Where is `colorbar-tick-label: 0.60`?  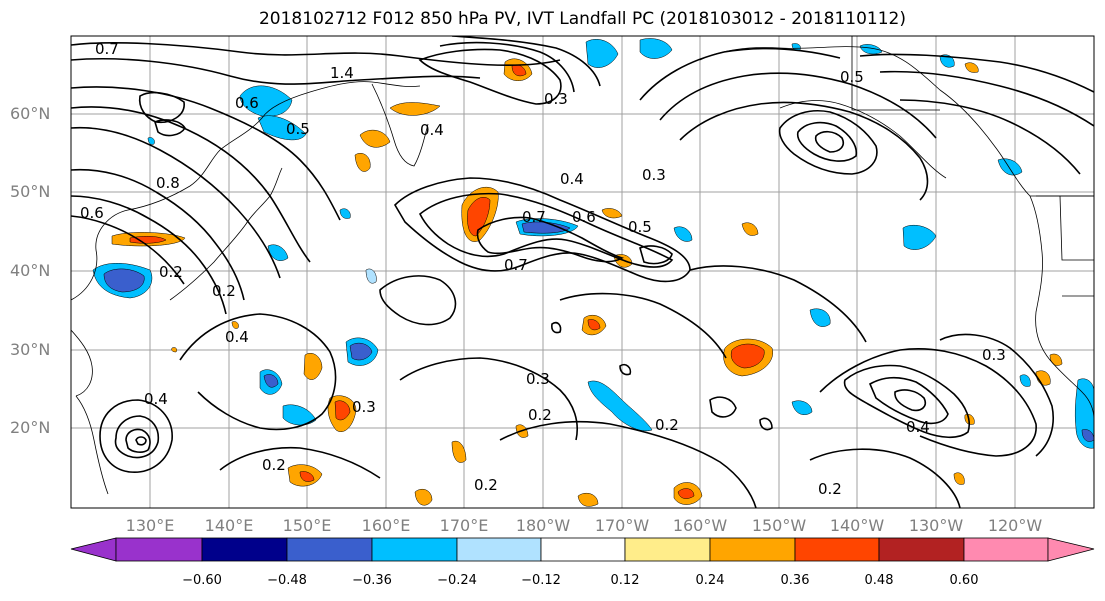 colorbar-tick-label: 0.60 is located at coordinates (964, 580).